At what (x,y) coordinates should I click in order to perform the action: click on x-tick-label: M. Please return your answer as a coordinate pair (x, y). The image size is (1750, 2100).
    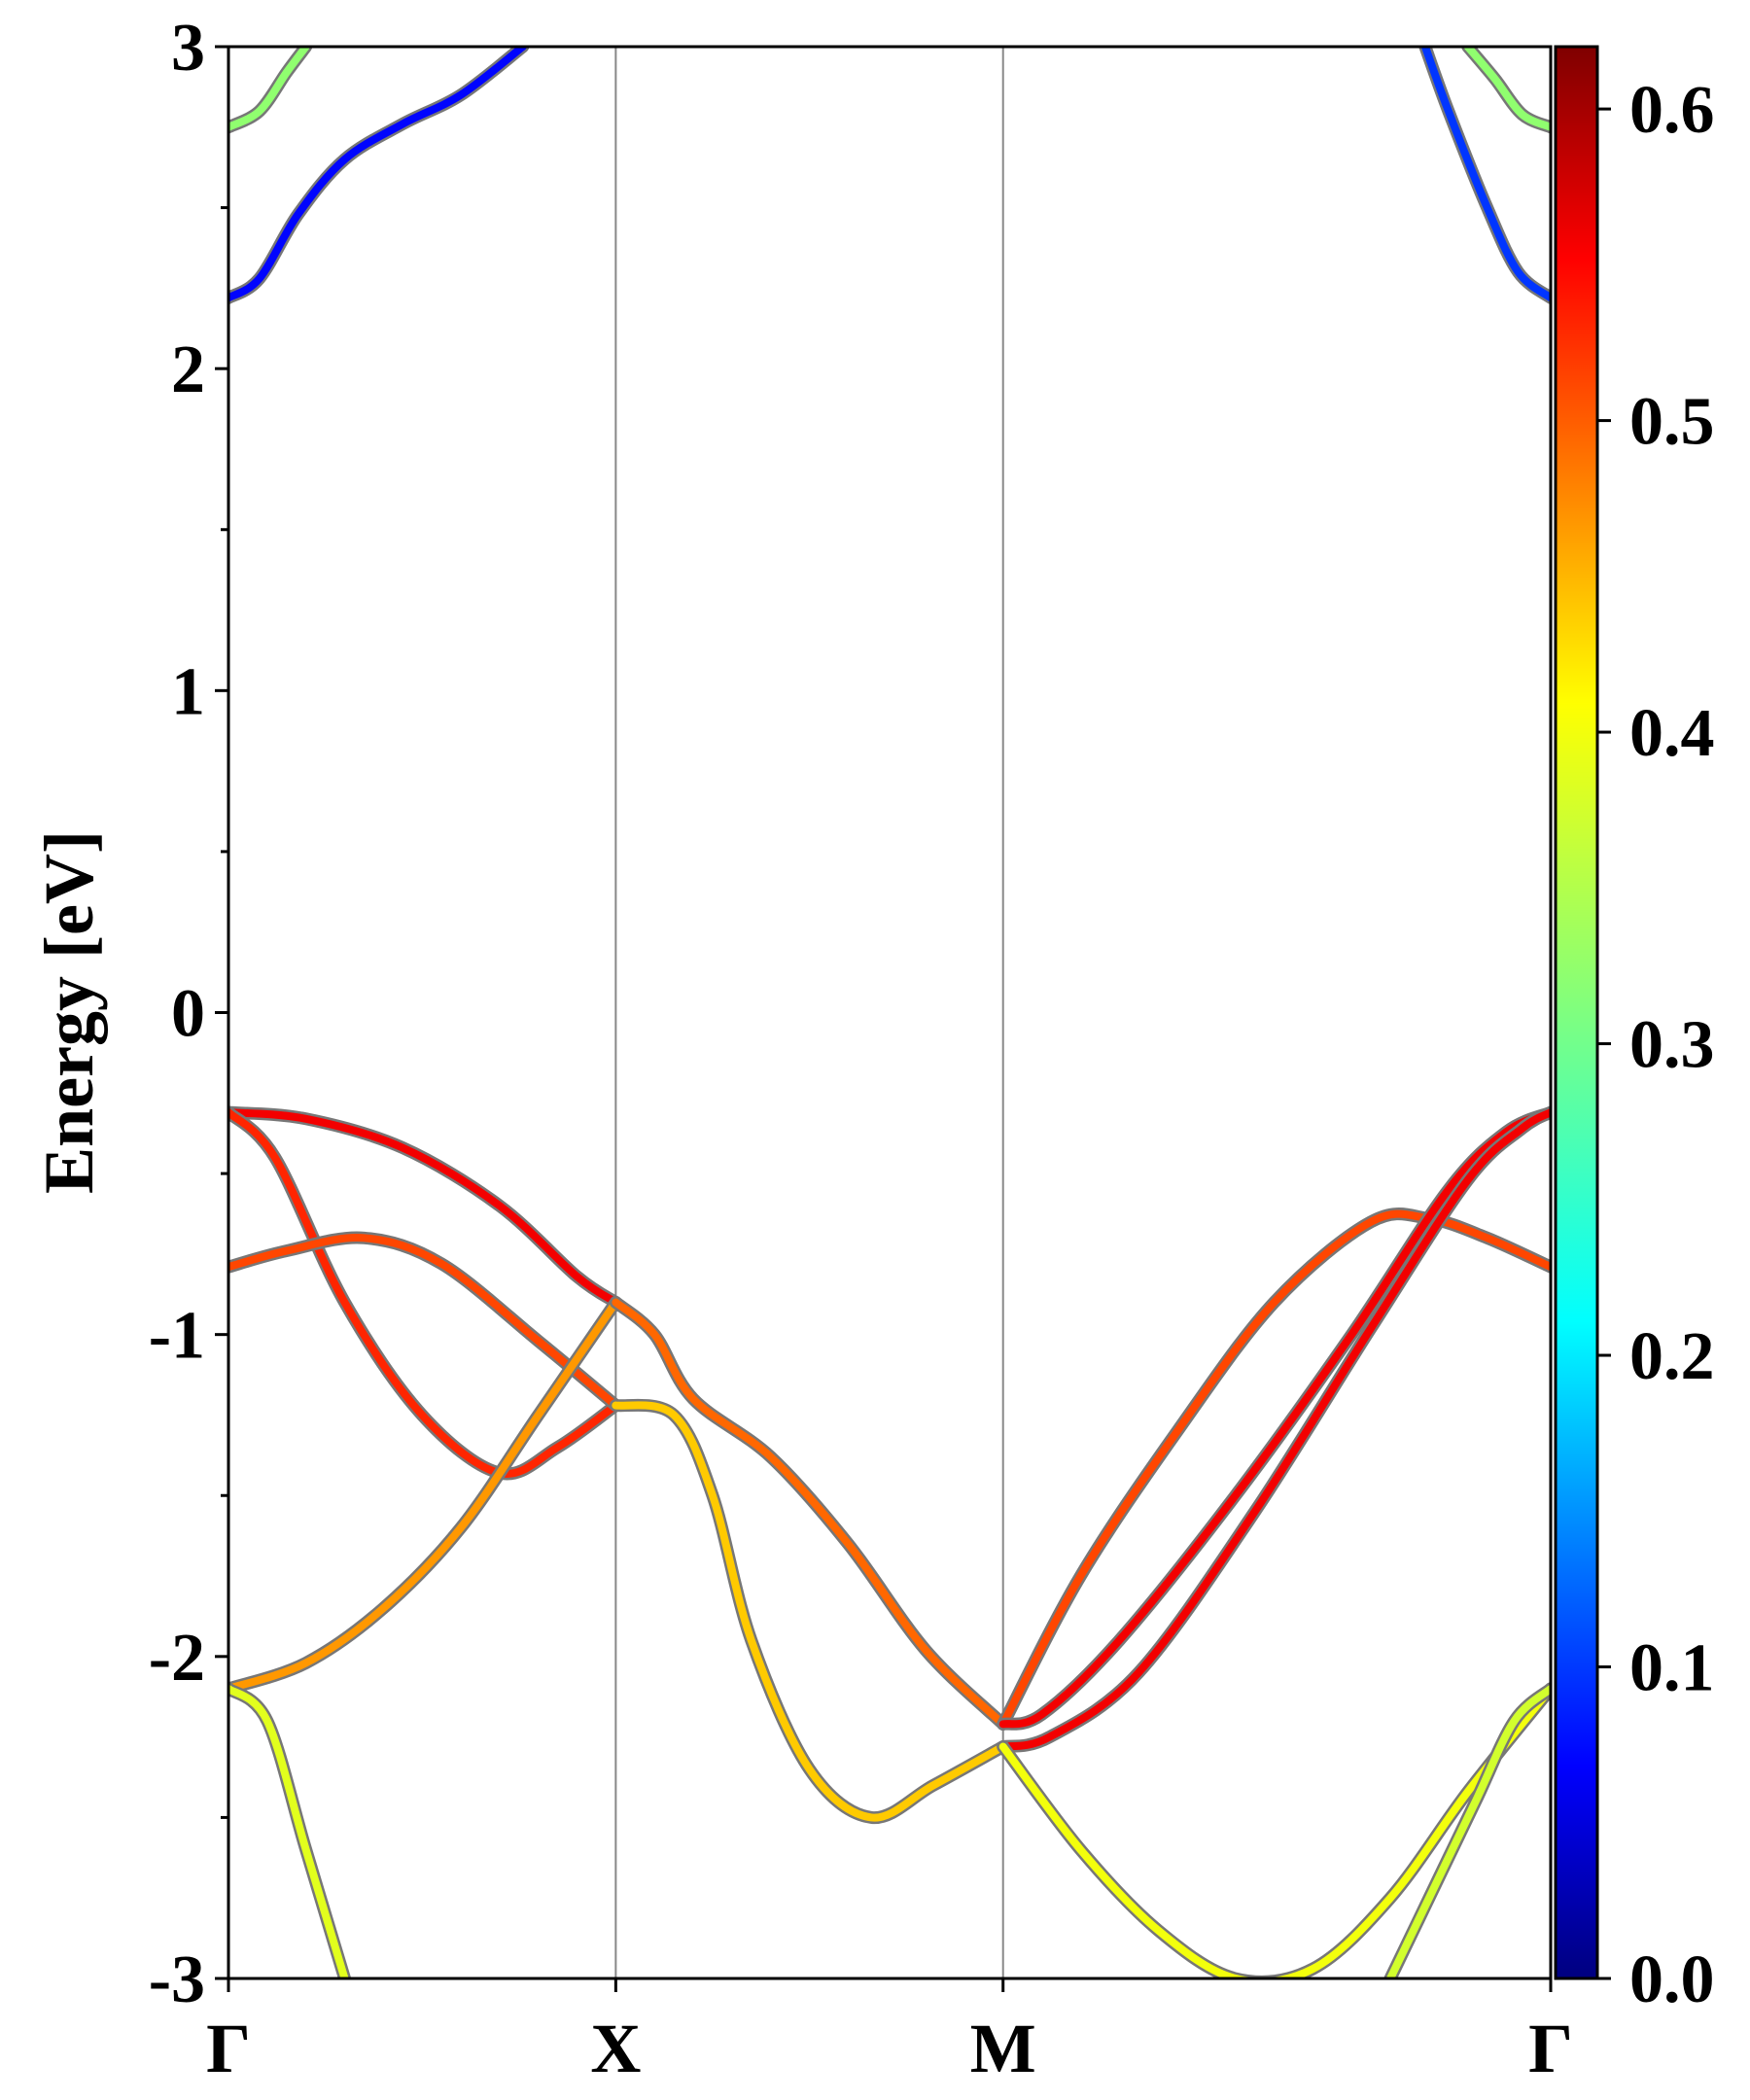
    Looking at the image, I should click on (1003, 2048).